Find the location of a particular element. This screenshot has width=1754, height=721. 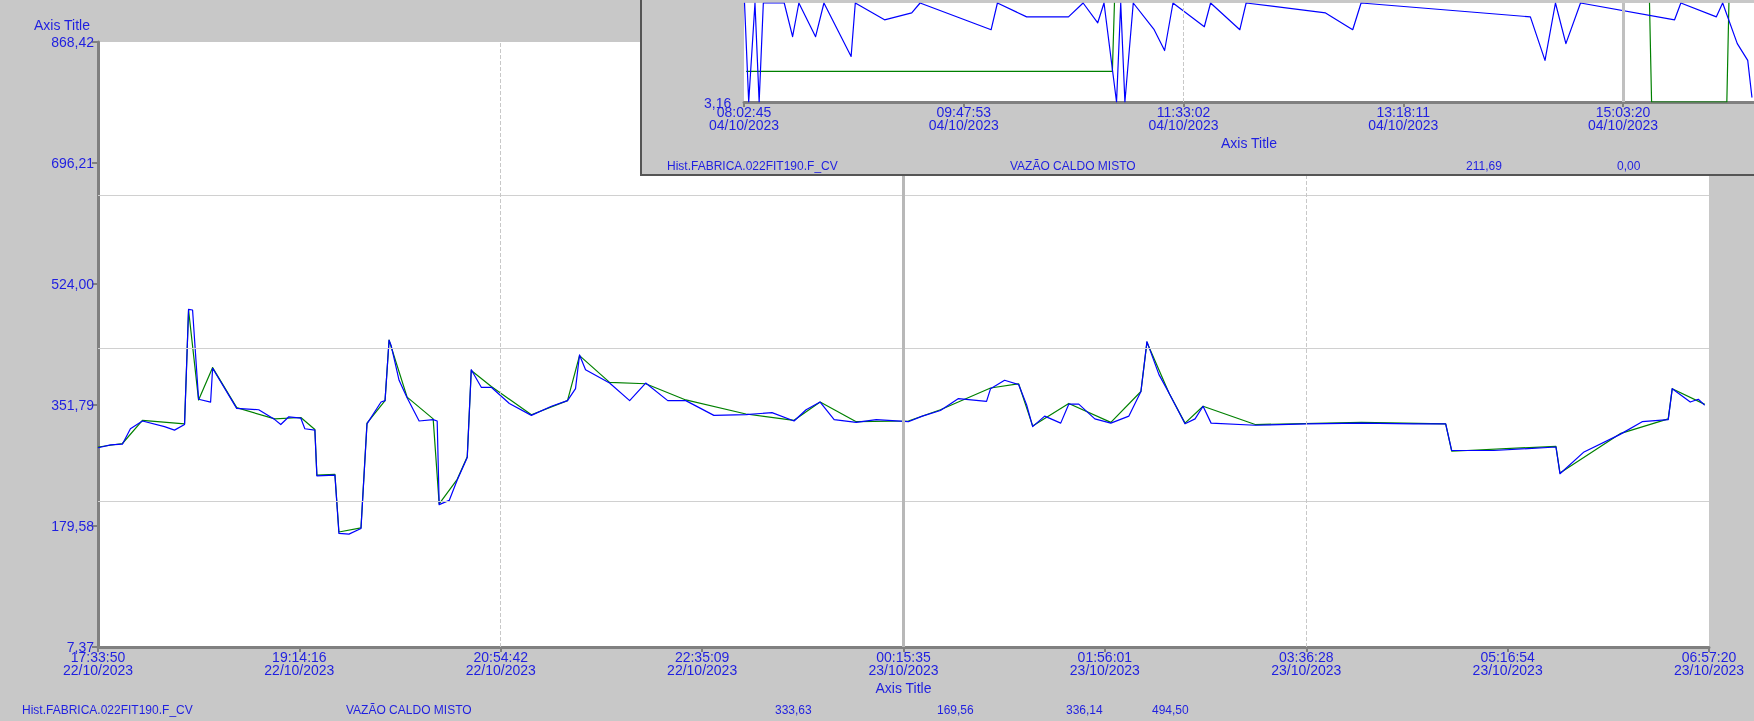

annotation: 0,00 is located at coordinates (1629, 166).